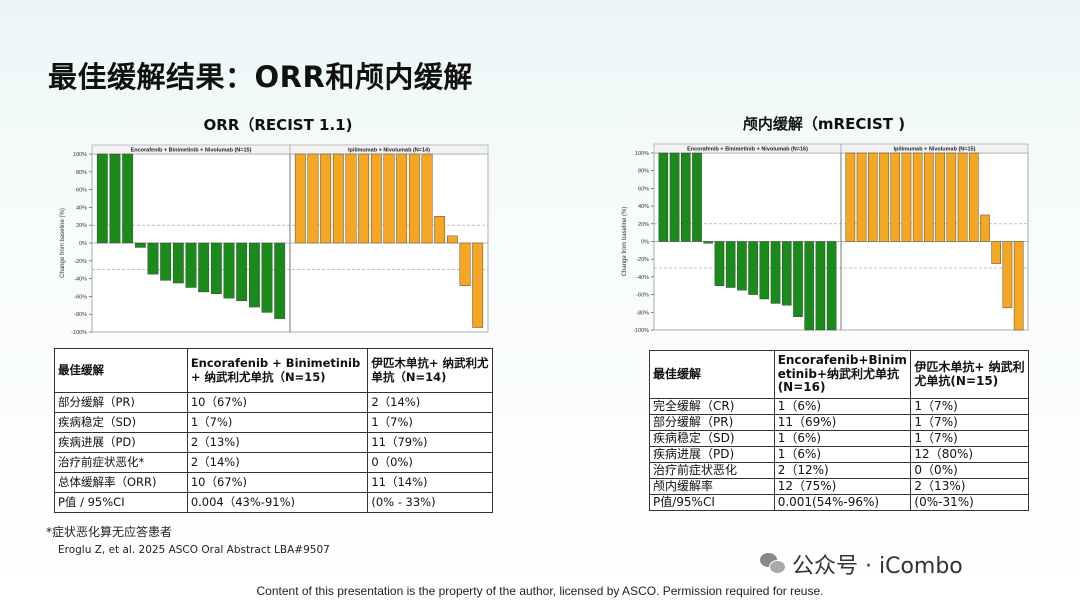 This screenshot has height=608, width=1080. What do you see at coordinates (712, 406) in the screenshot?
I see `row-label: 完全缓解（CR)` at bounding box center [712, 406].